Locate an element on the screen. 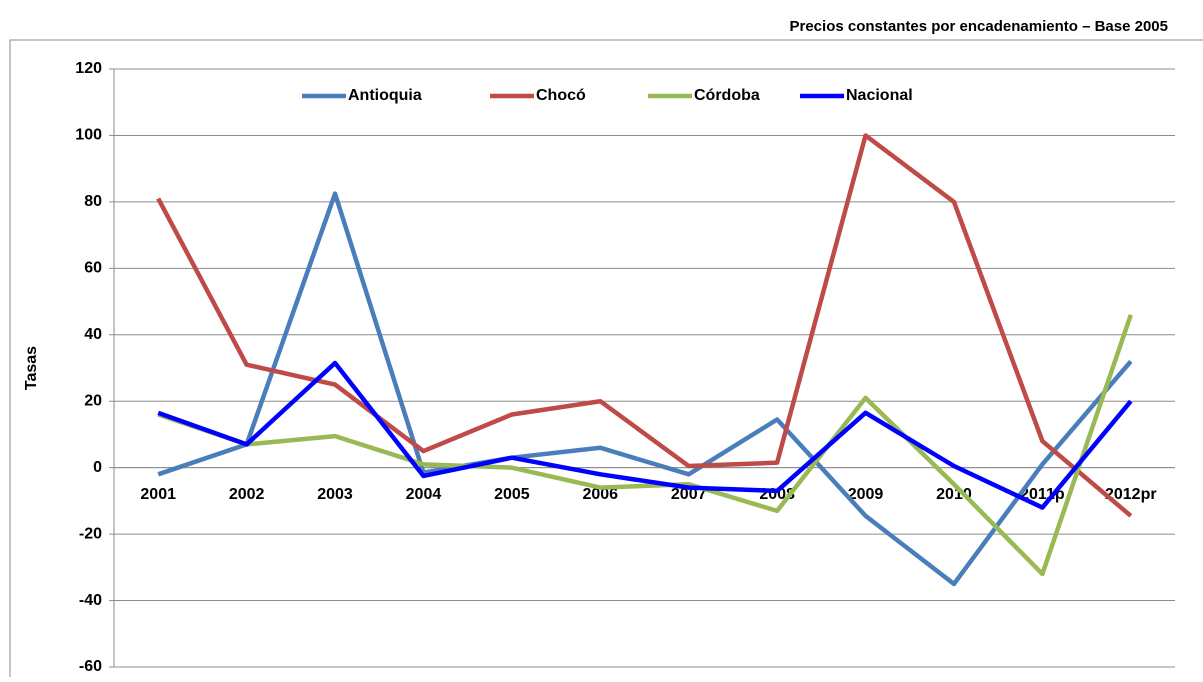 The image size is (1203, 682). x-tick-label: 2010 is located at coordinates (954, 494).